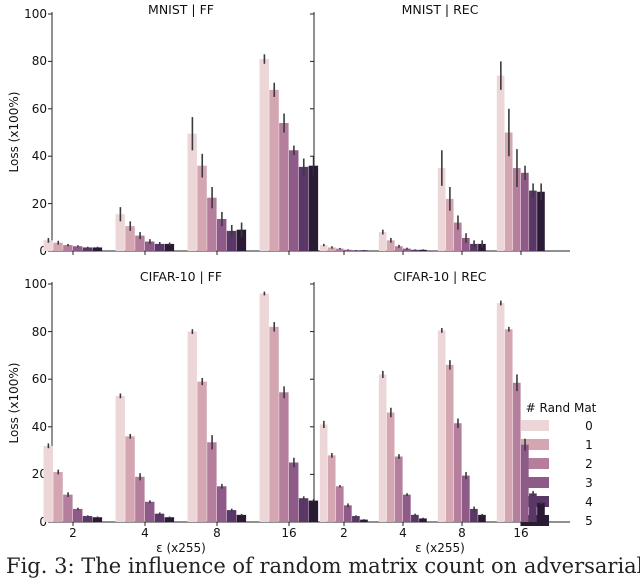 This screenshot has width=640, height=578. Describe the element at coordinates (181, 548) in the screenshot. I see `x-axis-label-left: ε (x255)` at that location.